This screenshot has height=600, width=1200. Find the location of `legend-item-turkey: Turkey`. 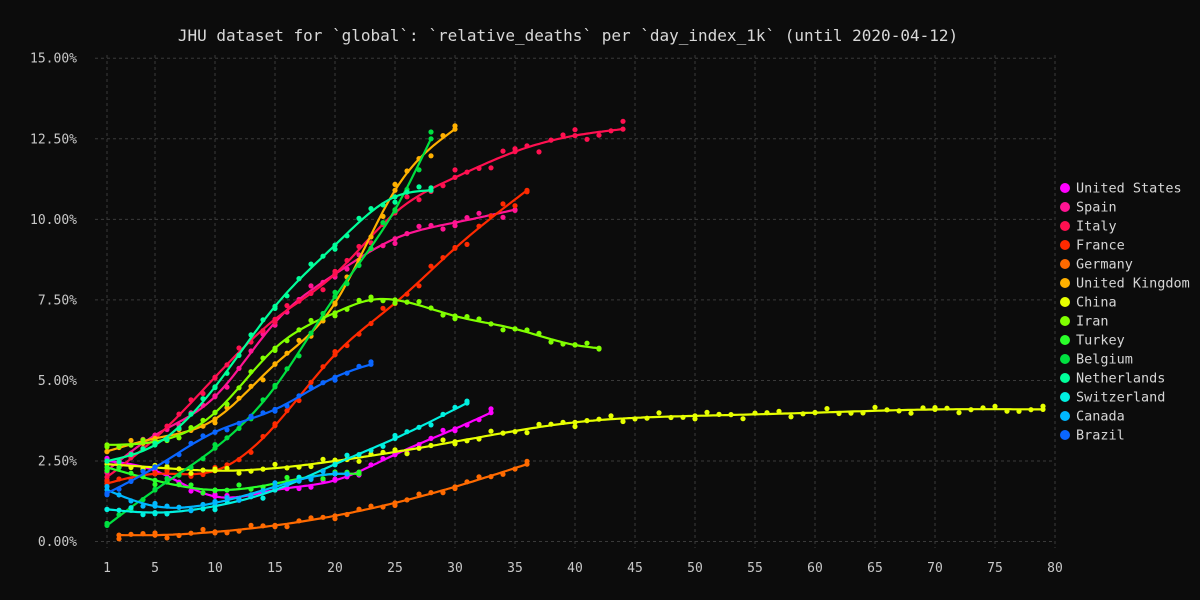

legend-item-turkey: Turkey is located at coordinates (1092, 341).